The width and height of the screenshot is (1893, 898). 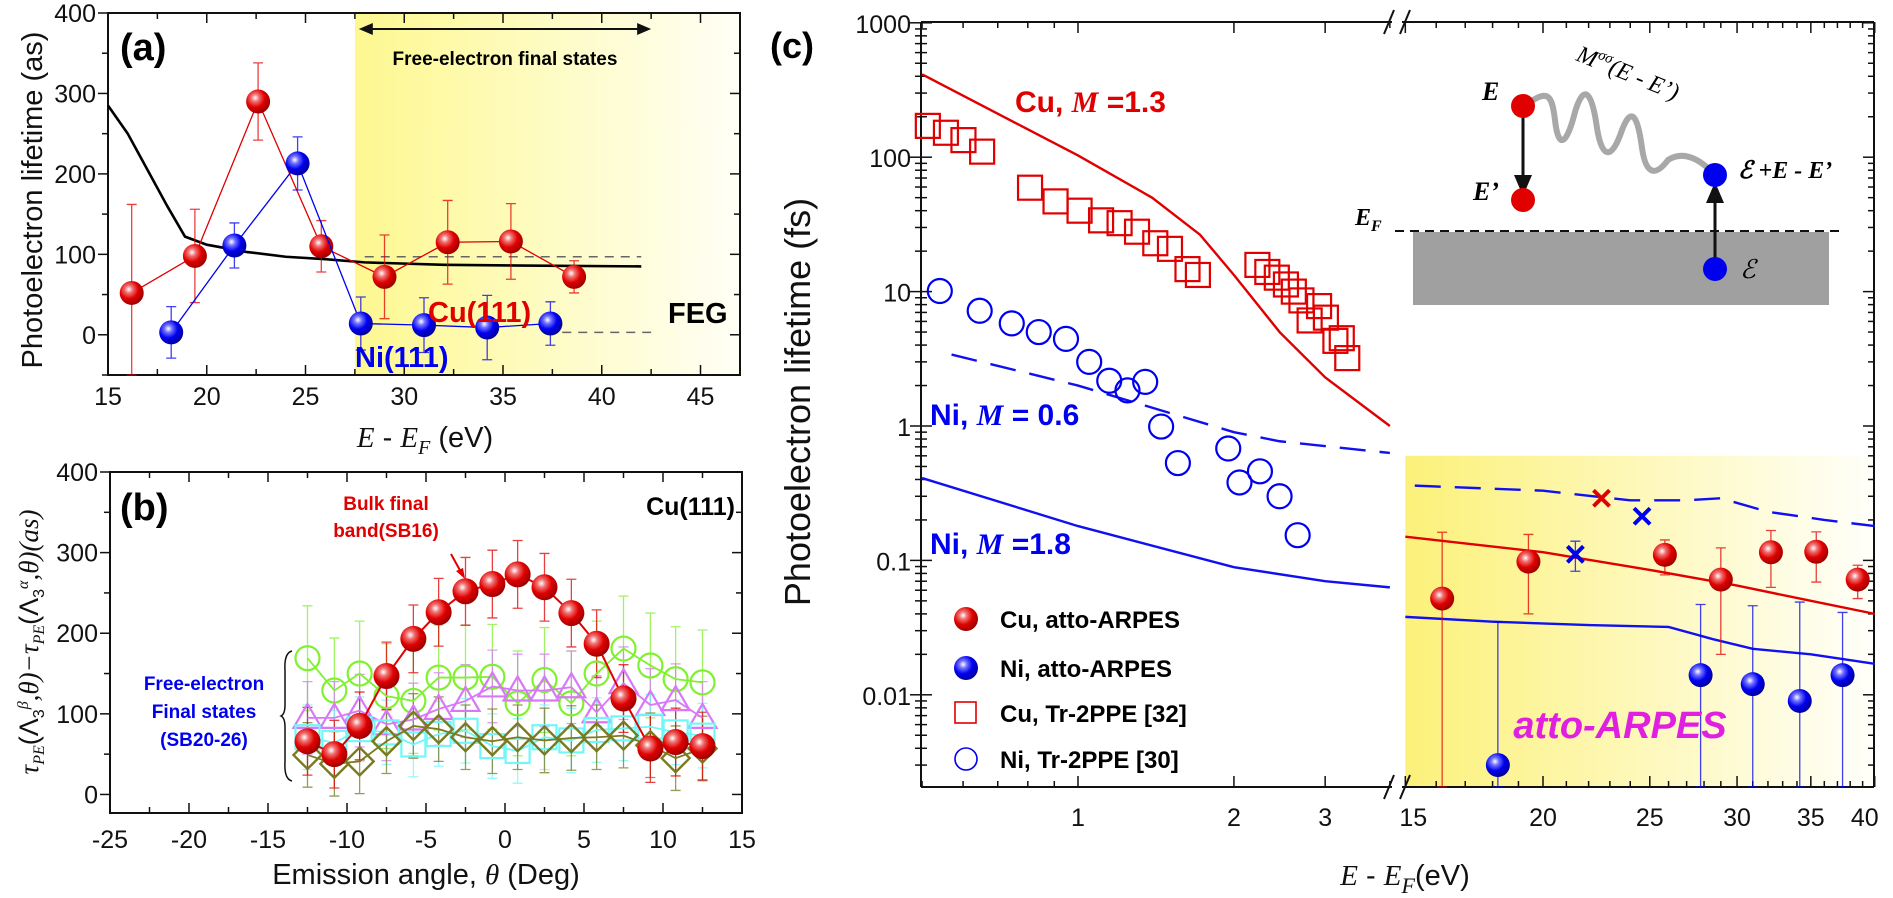 I want to click on panel-b-ylabel: τPE(Λ3β,θ)−τPE(Λ3α,θ)(as), so click(x=31, y=642).